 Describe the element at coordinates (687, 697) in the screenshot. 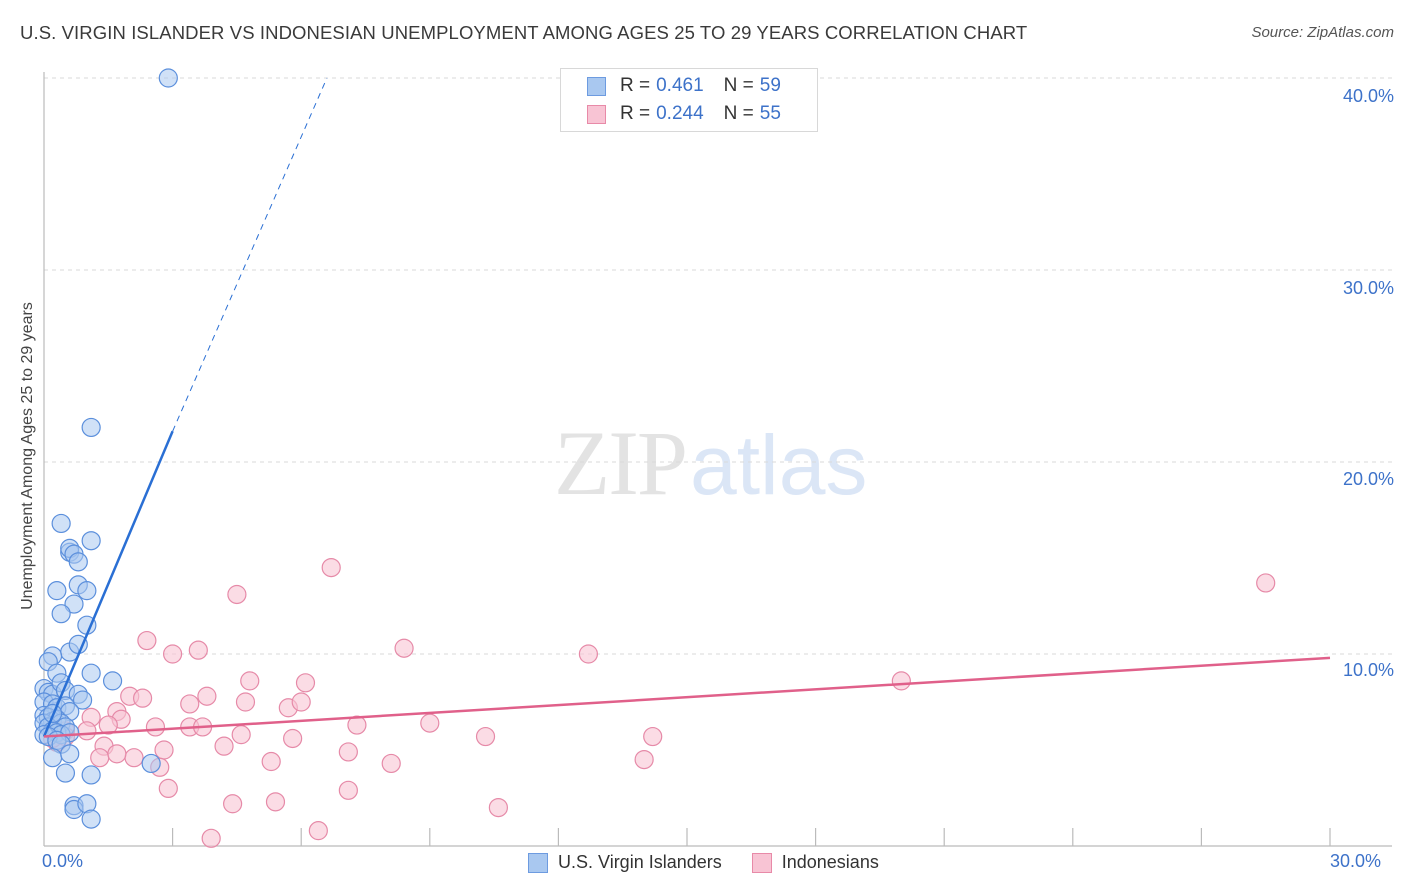

I see `indonesians-trendline` at that location.